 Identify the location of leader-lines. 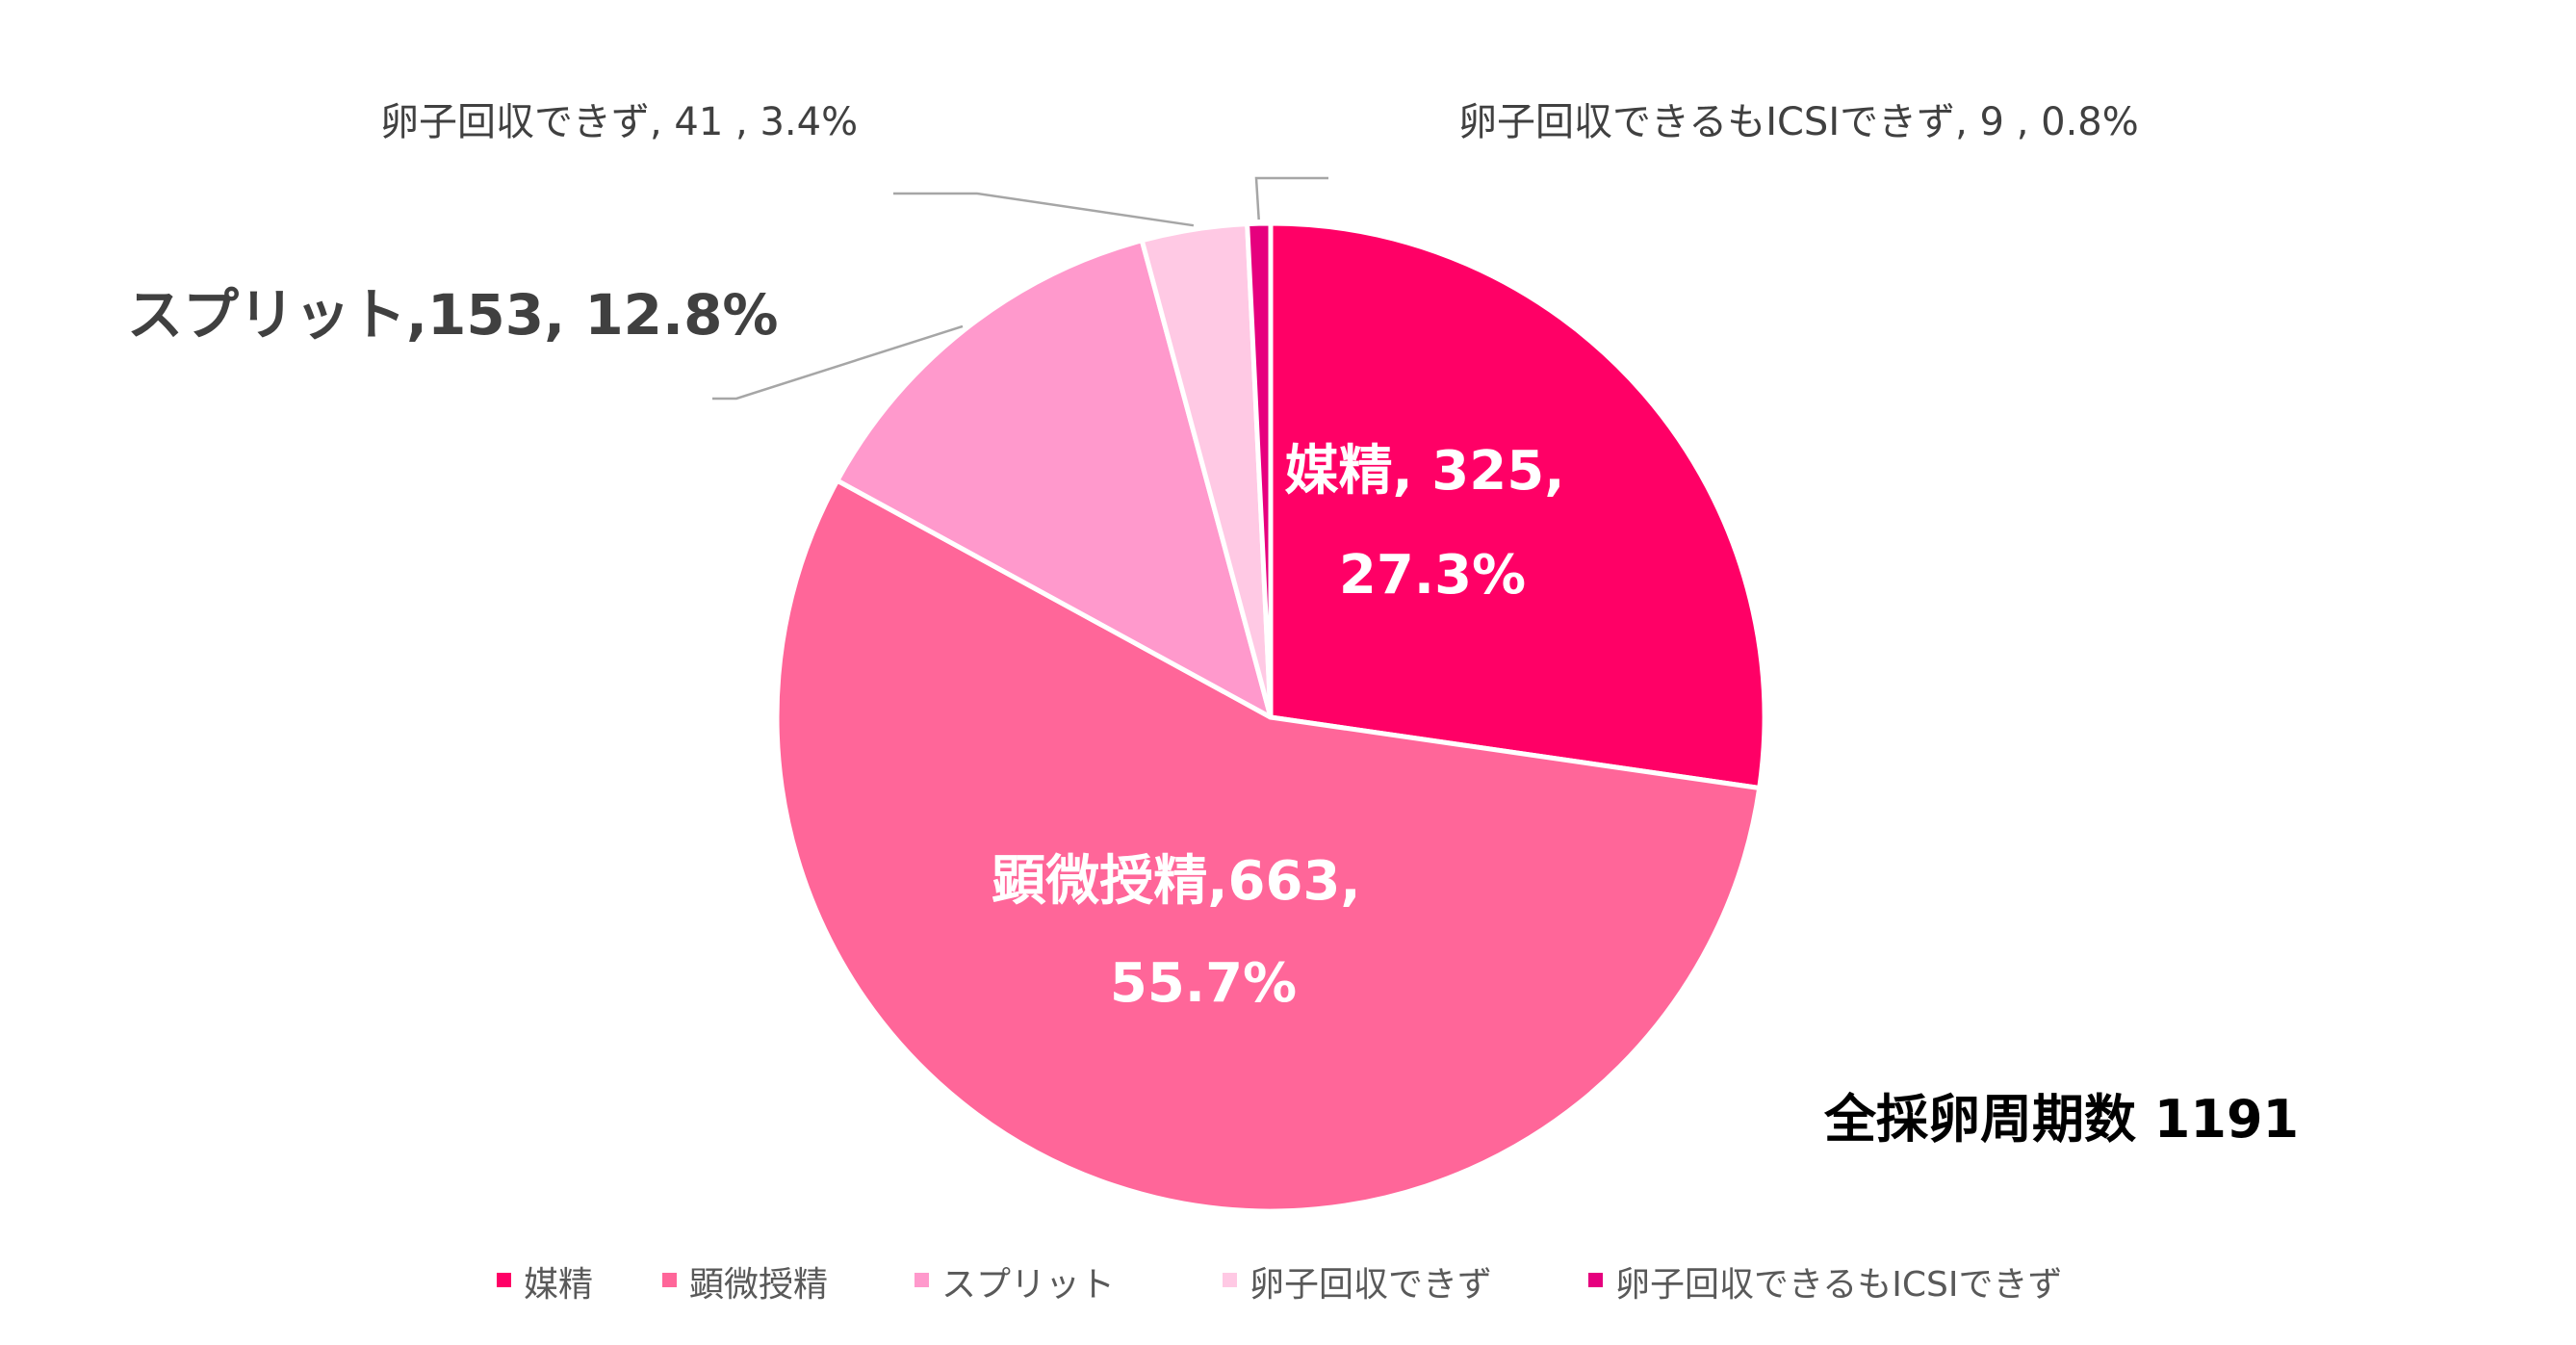
(1020, 288).